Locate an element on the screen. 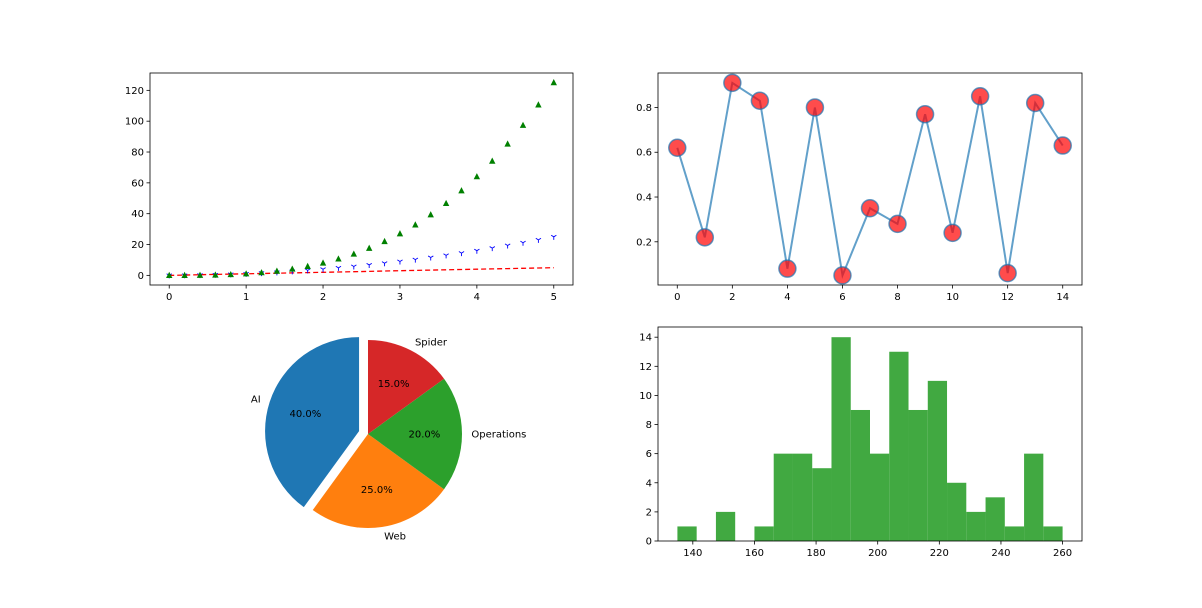 This screenshot has width=1202, height=608. y-tick-label: 0.4 is located at coordinates (644, 198).